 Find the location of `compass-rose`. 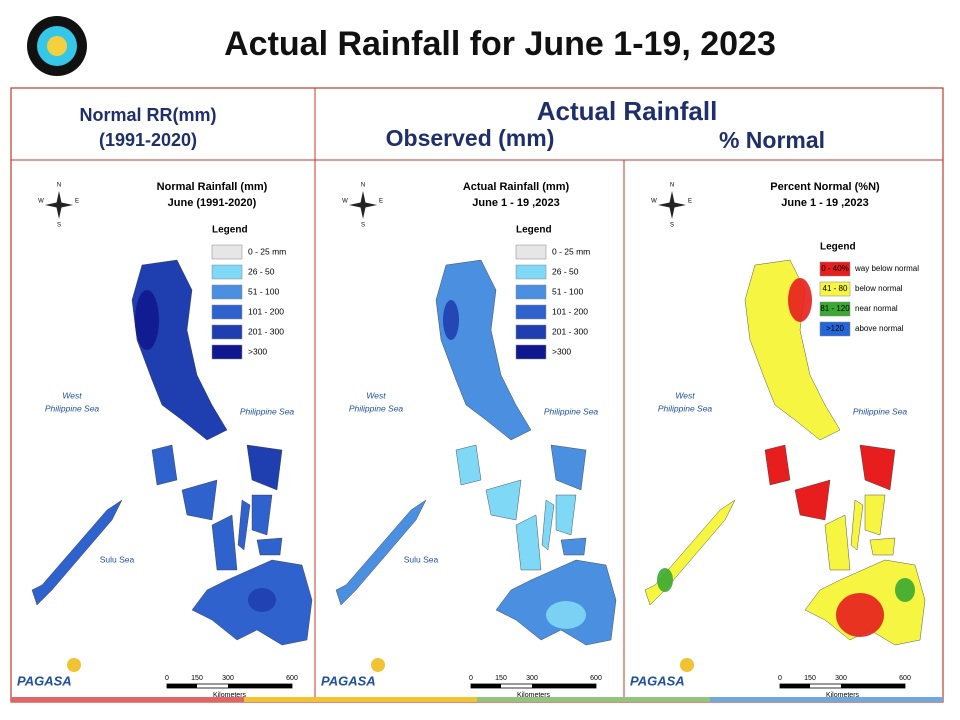

compass-rose is located at coordinates (59, 205).